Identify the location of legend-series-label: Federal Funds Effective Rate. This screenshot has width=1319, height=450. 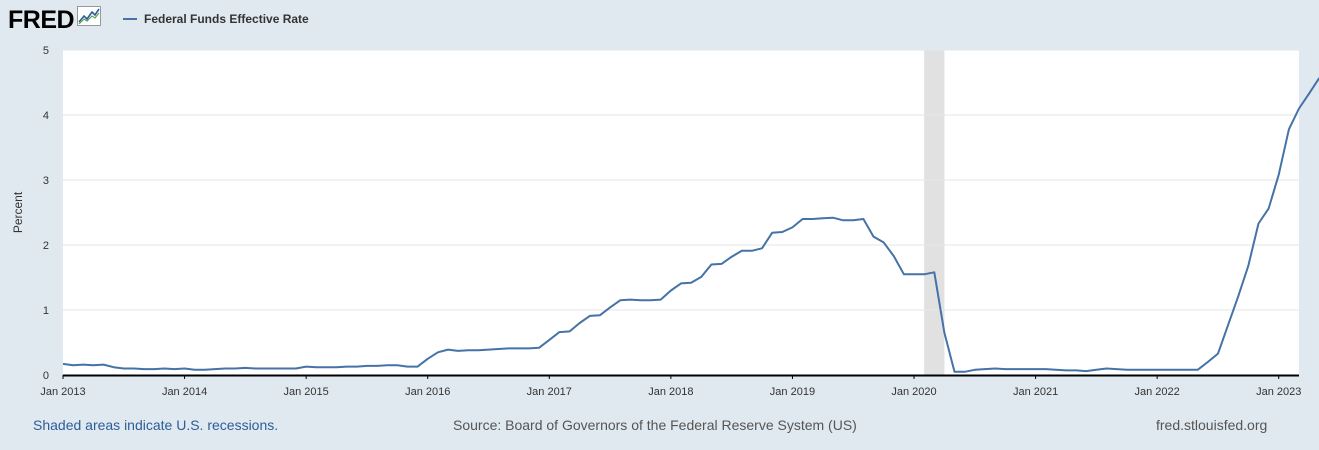
(226, 19).